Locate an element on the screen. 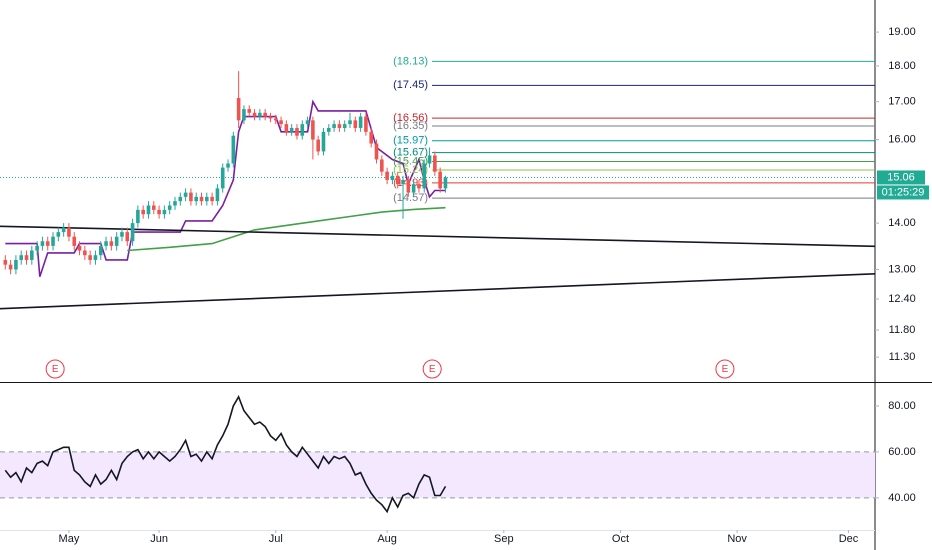 This screenshot has height=550, width=932. x-tick-label: Aug is located at coordinates (387, 539).